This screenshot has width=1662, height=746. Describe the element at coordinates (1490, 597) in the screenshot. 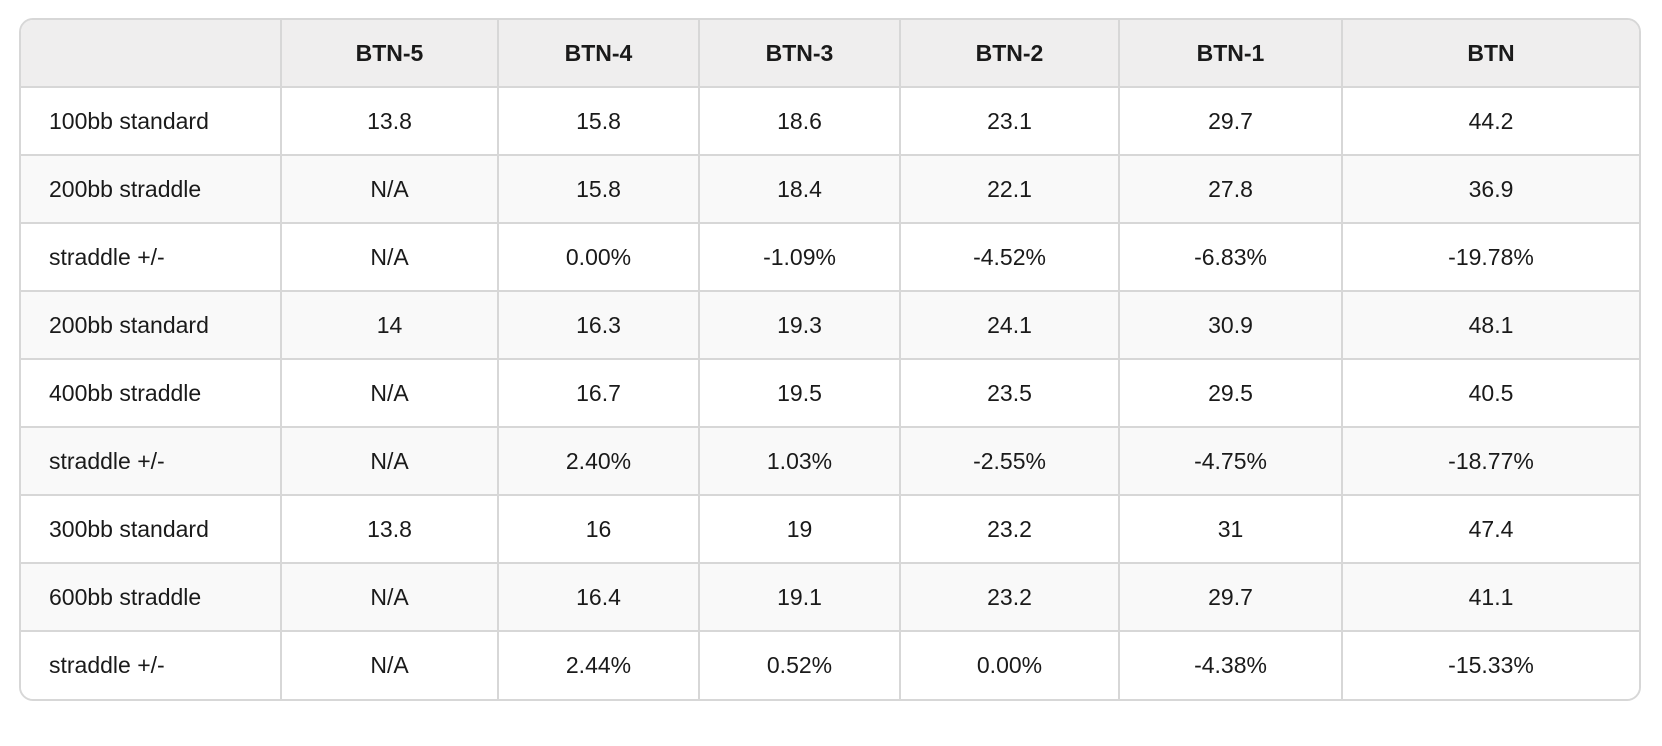

I see `table-cell: 41.1` at that location.